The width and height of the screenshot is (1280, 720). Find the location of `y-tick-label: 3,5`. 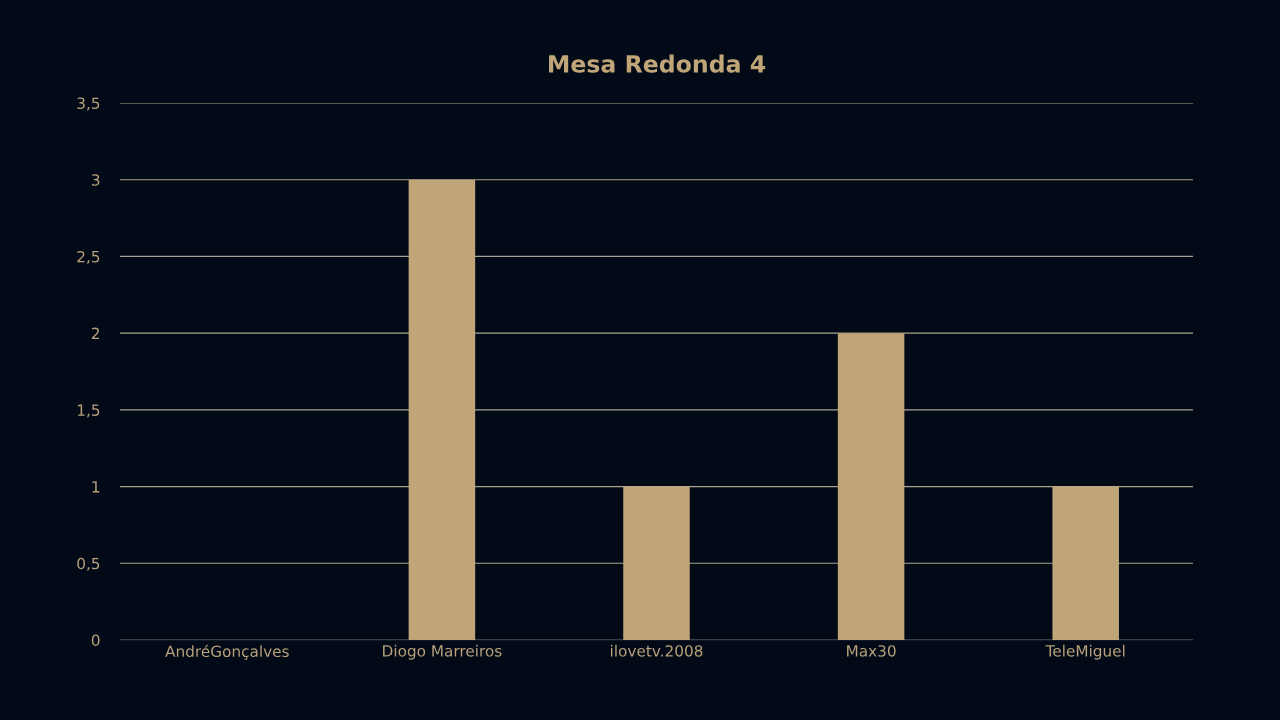

y-tick-label: 3,5 is located at coordinates (88, 104).